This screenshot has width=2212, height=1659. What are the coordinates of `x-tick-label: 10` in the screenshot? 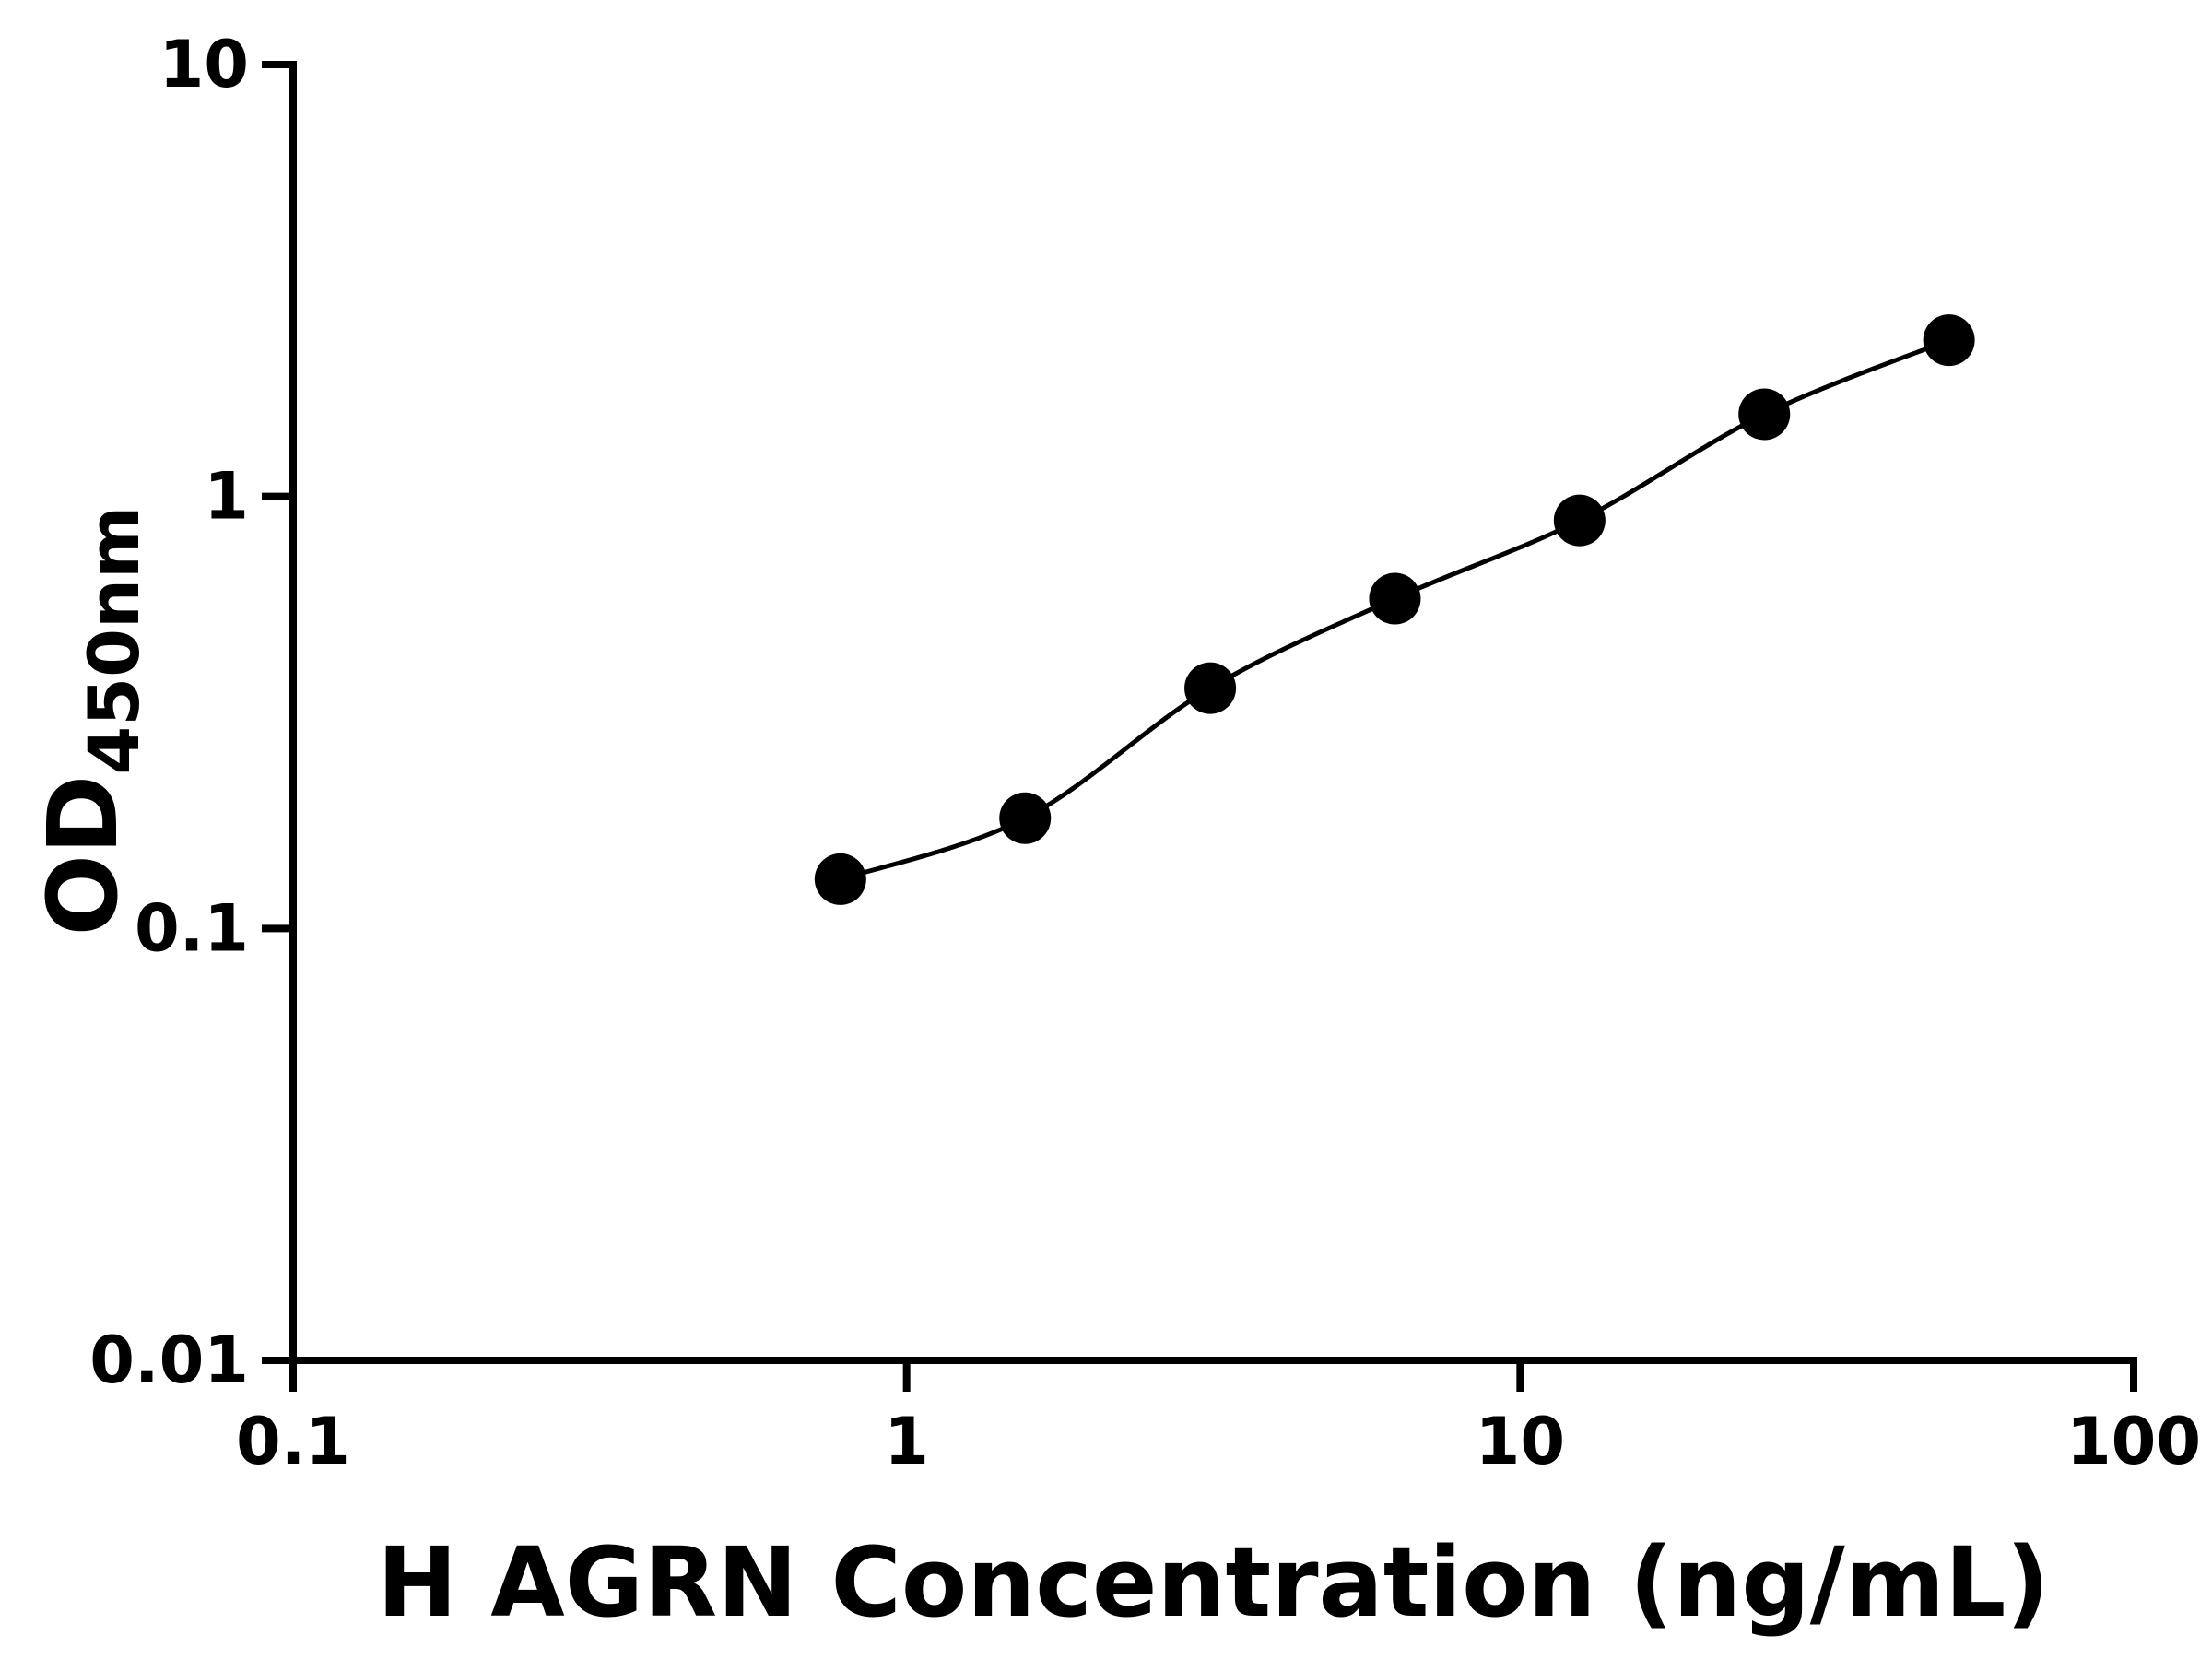 It's located at (1520, 1441).